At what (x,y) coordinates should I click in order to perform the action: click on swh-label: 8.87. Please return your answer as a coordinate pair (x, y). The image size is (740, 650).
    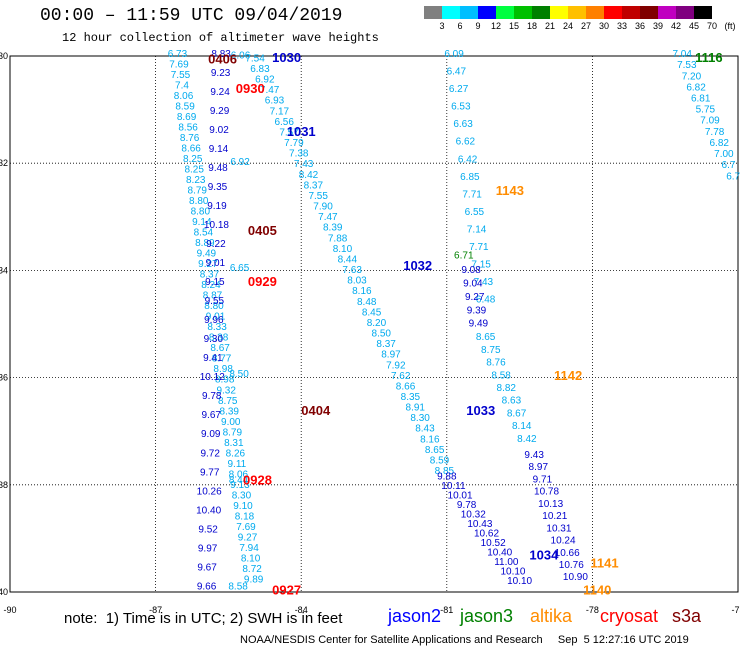
    Looking at the image, I should click on (213, 296).